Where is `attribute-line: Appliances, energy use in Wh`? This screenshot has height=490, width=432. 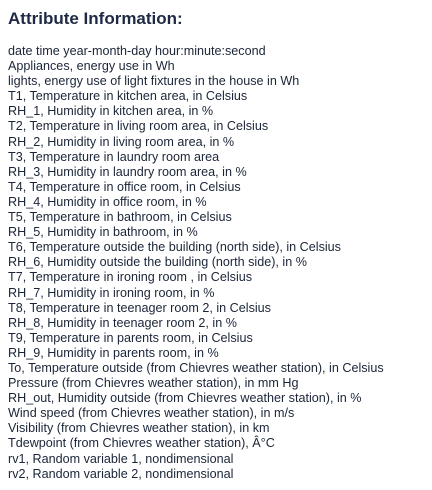
attribute-line: Appliances, energy use in Wh is located at coordinates (91, 66).